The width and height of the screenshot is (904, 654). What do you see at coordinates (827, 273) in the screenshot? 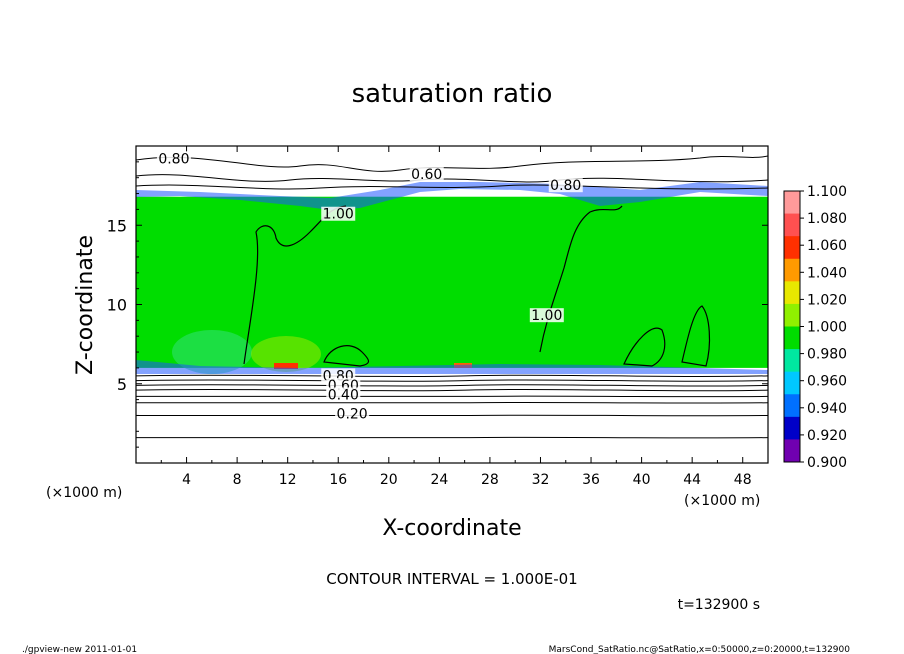
I see `colorbar-label: 1.040` at bounding box center [827, 273].